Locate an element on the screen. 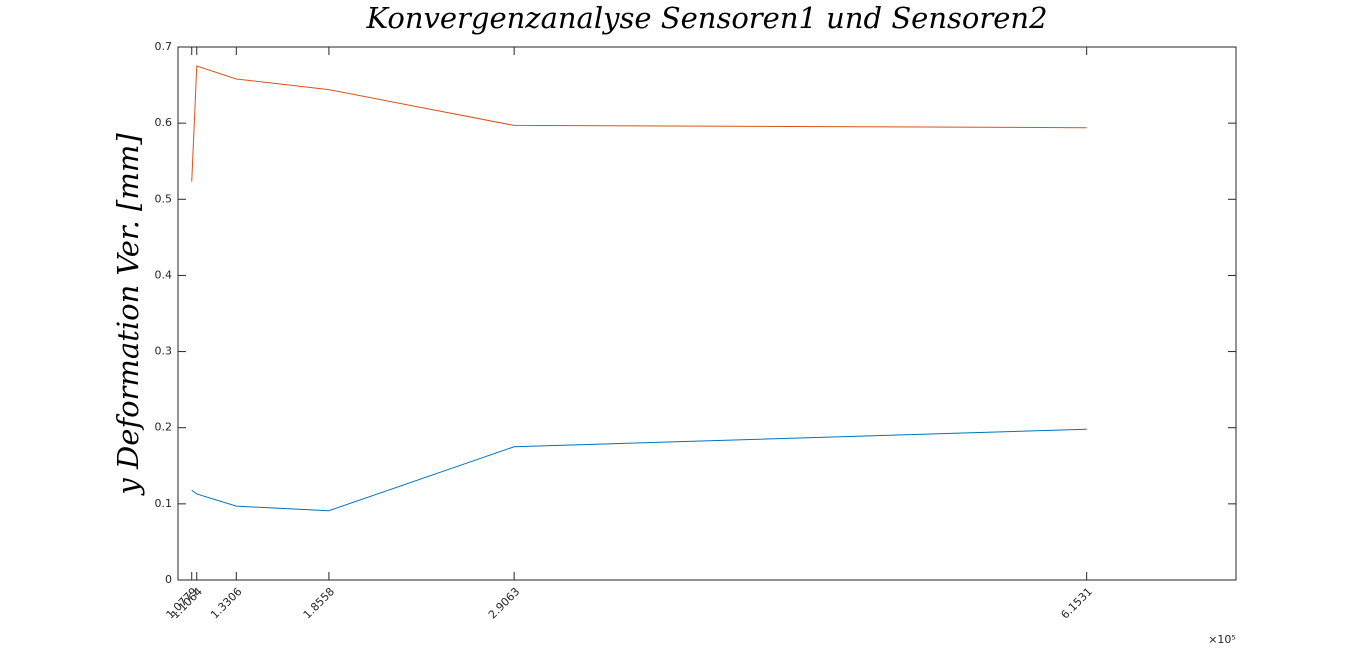 The image size is (1366, 652). x-tick-label: 6.1531 is located at coordinates (1076, 603).